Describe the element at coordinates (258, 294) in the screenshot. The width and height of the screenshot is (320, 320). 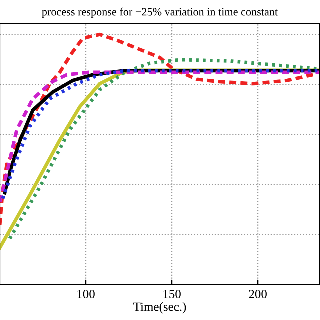
I see `x-tick-label: 200` at that location.